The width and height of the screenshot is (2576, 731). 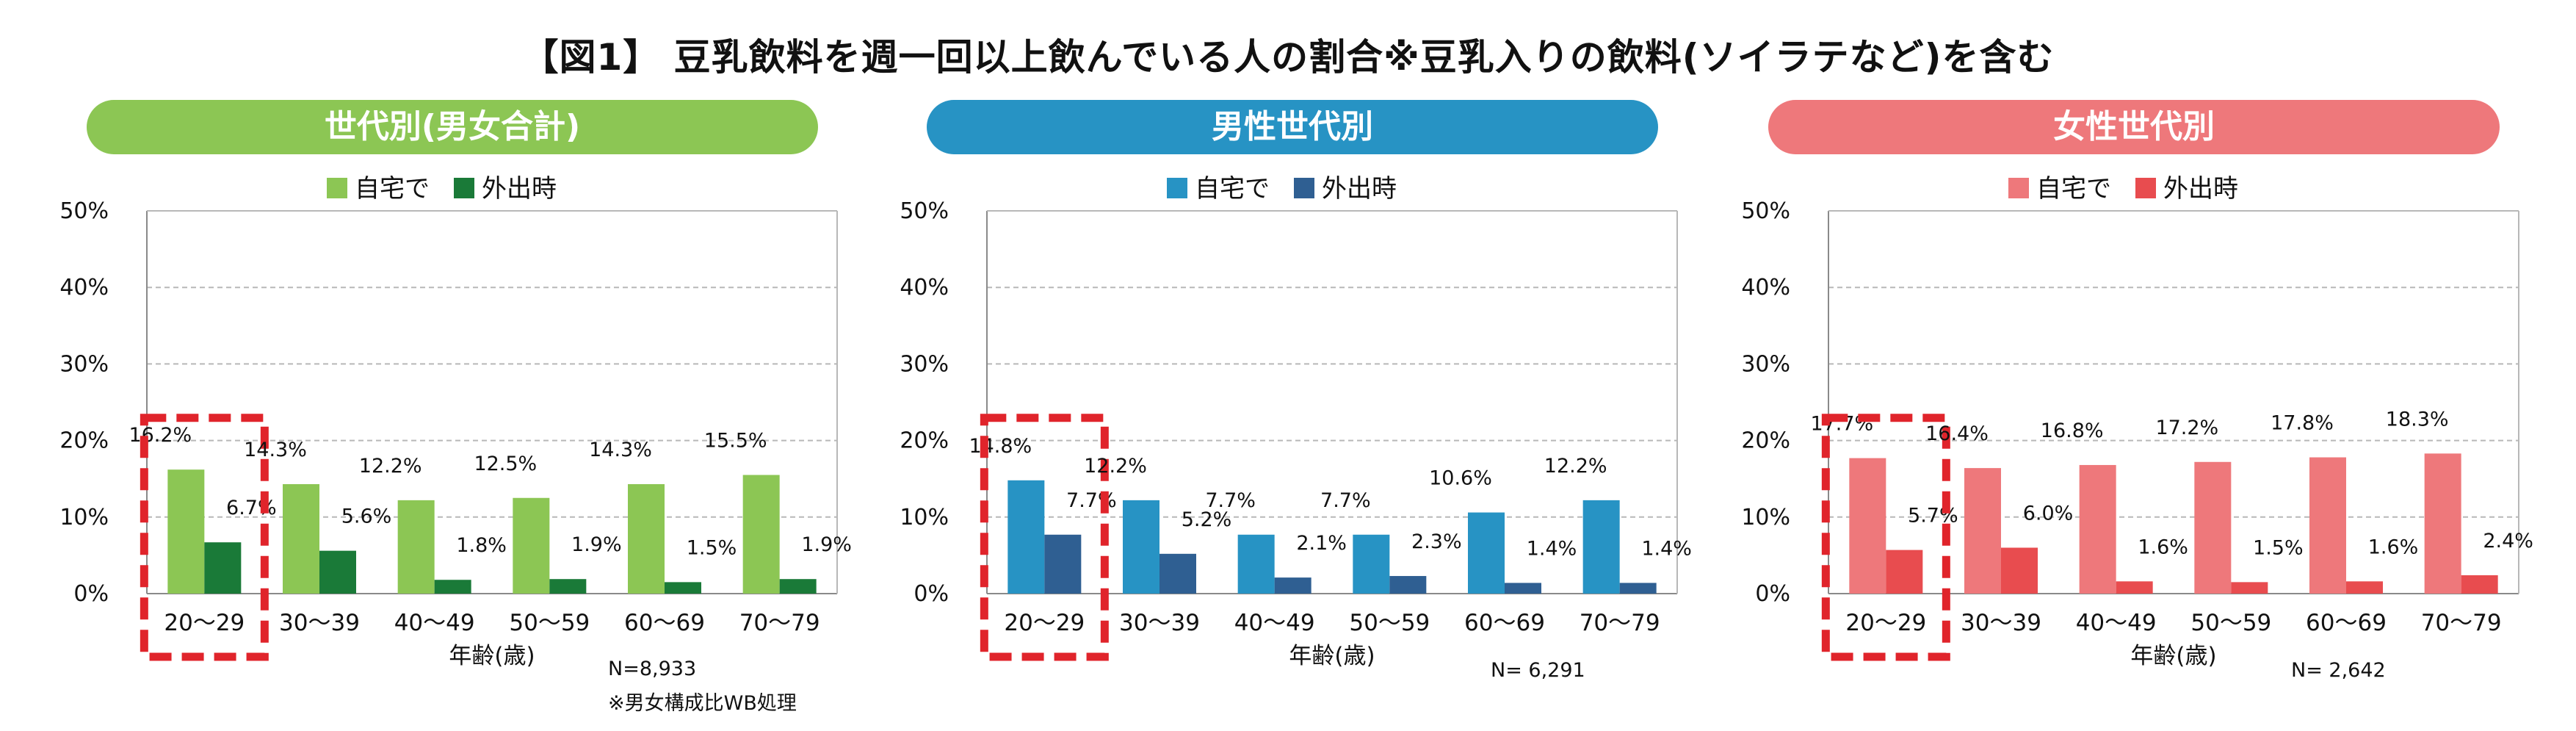 What do you see at coordinates (702, 703) in the screenshot?
I see `weighting-note: ※男女構成比WB処理` at bounding box center [702, 703].